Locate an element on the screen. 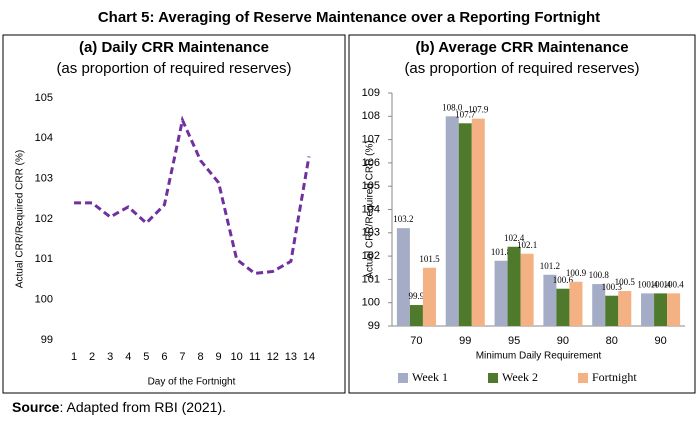 The height and width of the screenshot is (428, 699). value-label: 101.5 is located at coordinates (429, 259).